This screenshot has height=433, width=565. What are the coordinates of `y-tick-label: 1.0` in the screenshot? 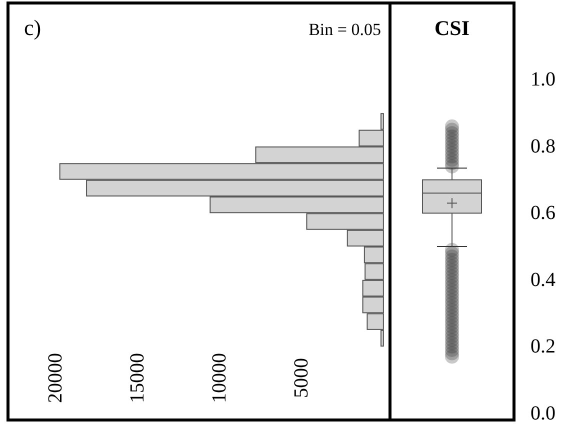 It's located at (543, 79).